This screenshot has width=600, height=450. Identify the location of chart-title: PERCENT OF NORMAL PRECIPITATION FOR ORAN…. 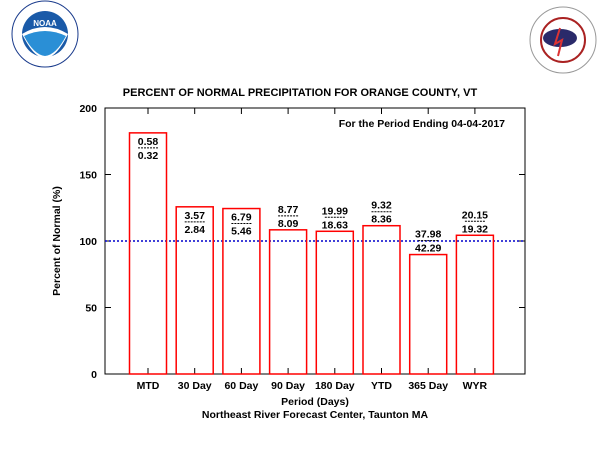
(300, 93).